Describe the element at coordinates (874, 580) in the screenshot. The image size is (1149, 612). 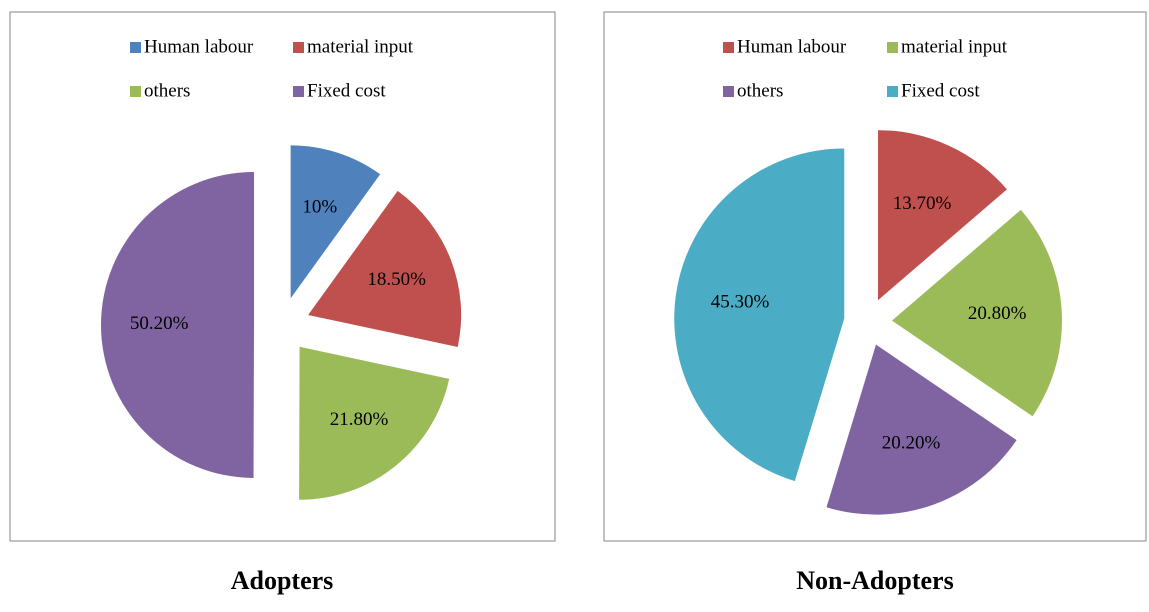
I see `chart-title: Non-Adopters` at that location.